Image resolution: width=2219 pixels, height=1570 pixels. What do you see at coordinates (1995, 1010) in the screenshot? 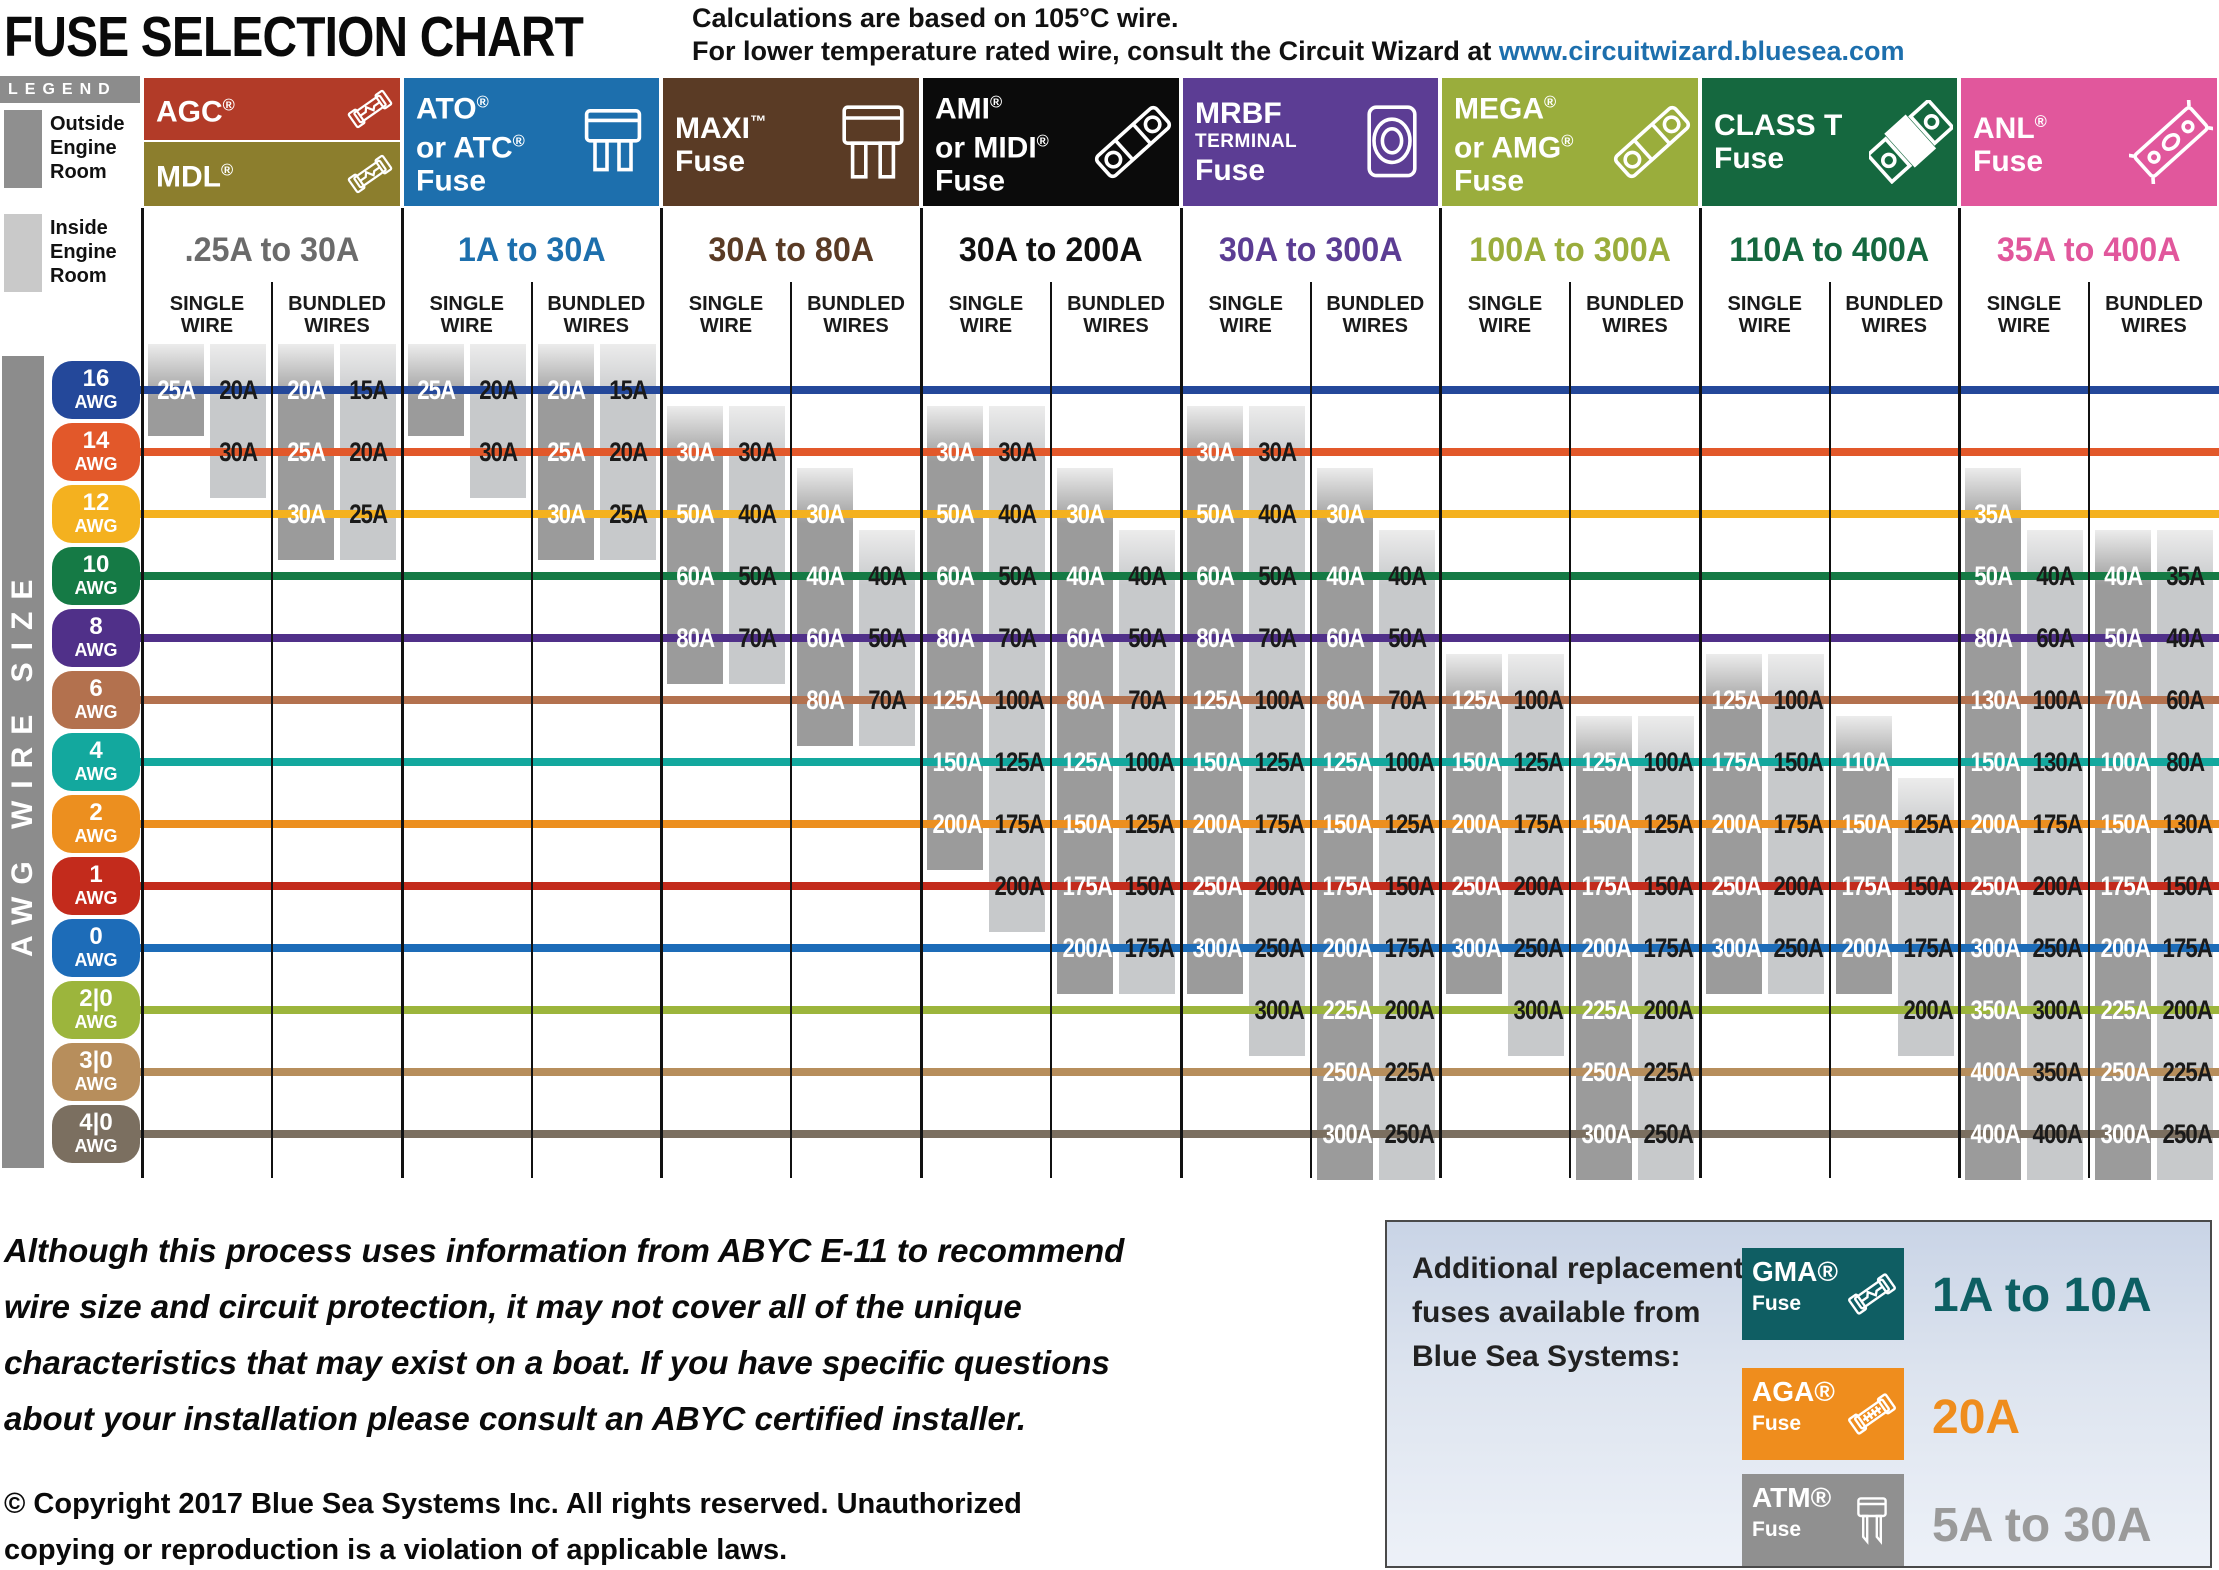
I see `amp-value: 350A` at bounding box center [1995, 1010].